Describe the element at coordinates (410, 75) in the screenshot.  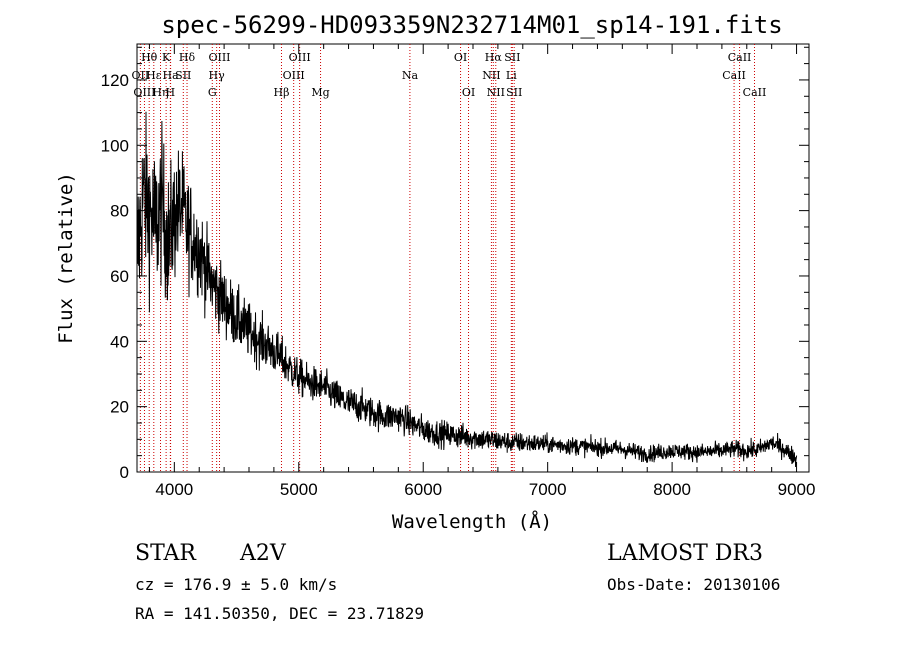
I see `line-marker-label: Na` at that location.